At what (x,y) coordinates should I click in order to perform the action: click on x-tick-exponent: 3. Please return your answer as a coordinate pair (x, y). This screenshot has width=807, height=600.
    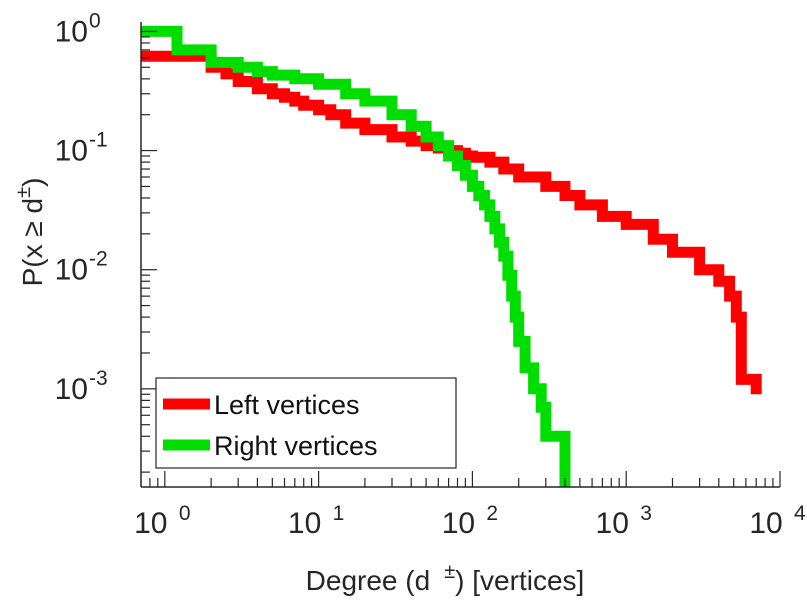
    Looking at the image, I should click on (646, 513).